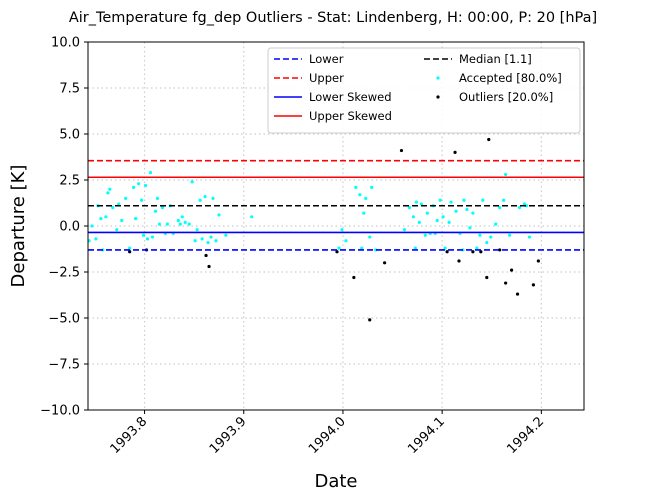 The width and height of the screenshot is (652, 500). What do you see at coordinates (350, 116) in the screenshot?
I see `legend-label: Upper Skewed` at bounding box center [350, 116].